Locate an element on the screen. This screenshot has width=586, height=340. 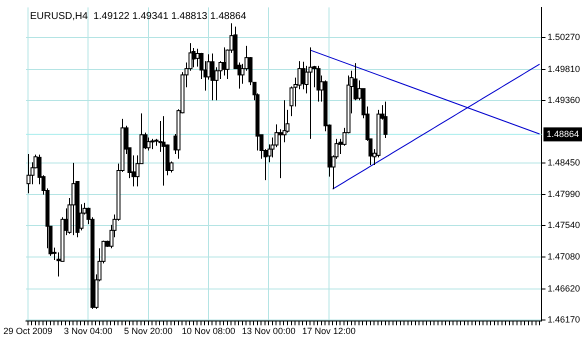
y-tick-label: 1.47990 is located at coordinates (563, 194).